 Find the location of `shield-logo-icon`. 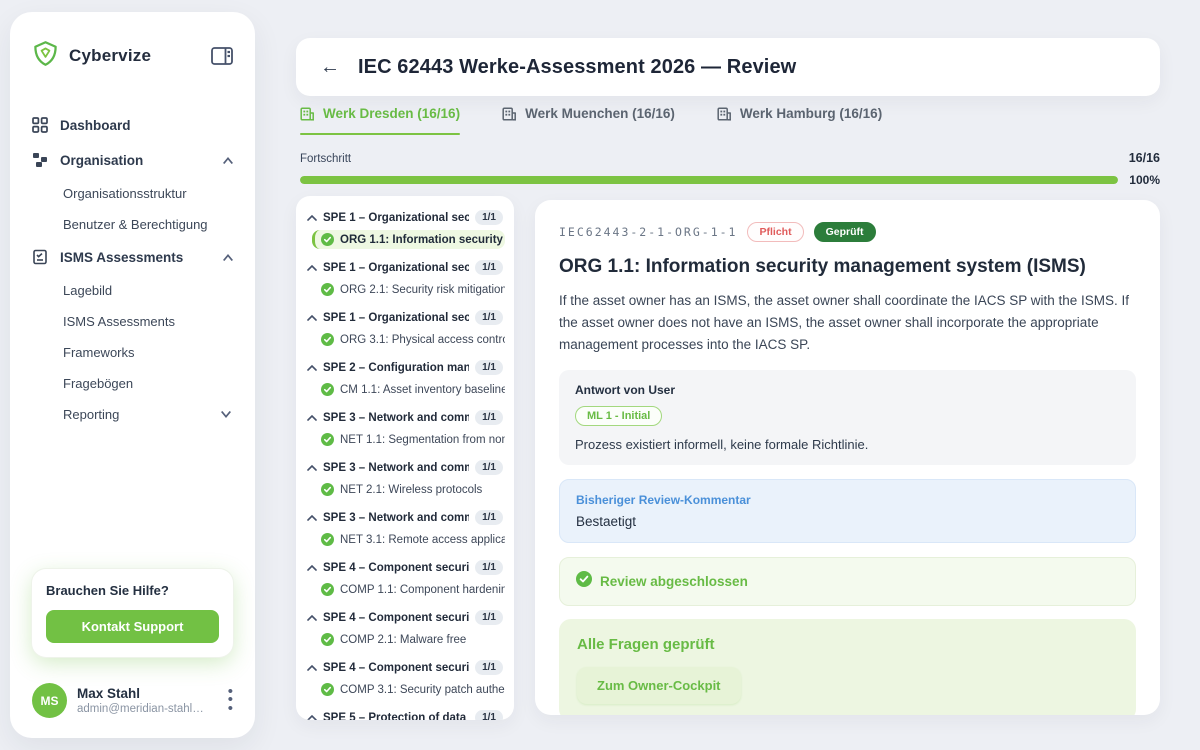

shield-logo-icon is located at coordinates (45, 56).